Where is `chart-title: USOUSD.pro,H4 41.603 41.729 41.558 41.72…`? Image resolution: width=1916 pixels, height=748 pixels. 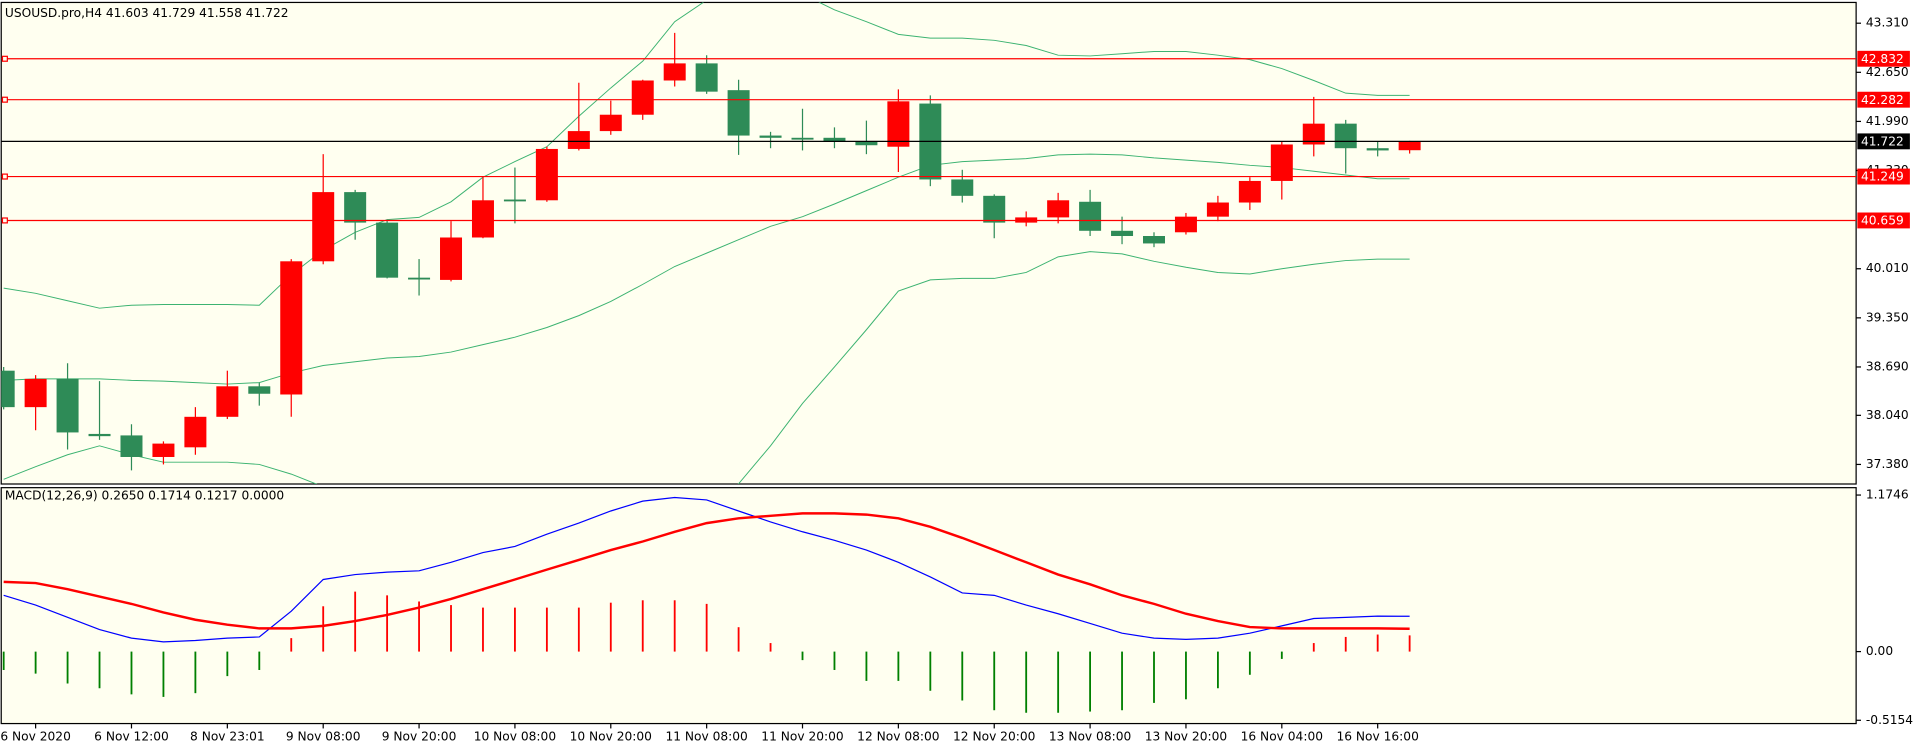 chart-title: USOUSD.pro,H4 41.603 41.729 41.558 41.72… is located at coordinates (147, 13).